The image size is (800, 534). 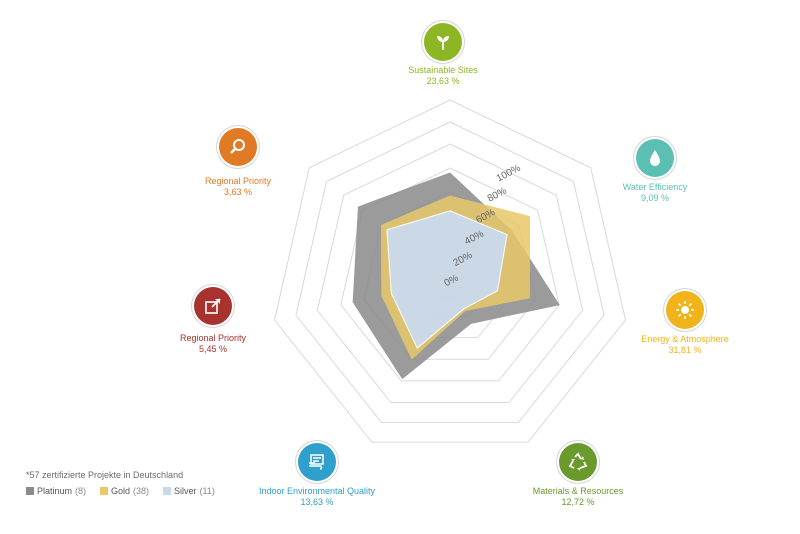 What do you see at coordinates (578, 462) in the screenshot?
I see `recycle-icon` at bounding box center [578, 462].